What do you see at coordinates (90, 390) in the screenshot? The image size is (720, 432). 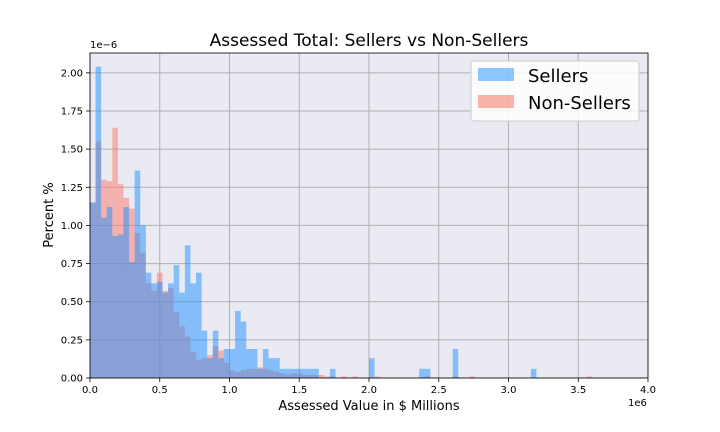 I see `x-tick-label: 0.0` at bounding box center [90, 390].